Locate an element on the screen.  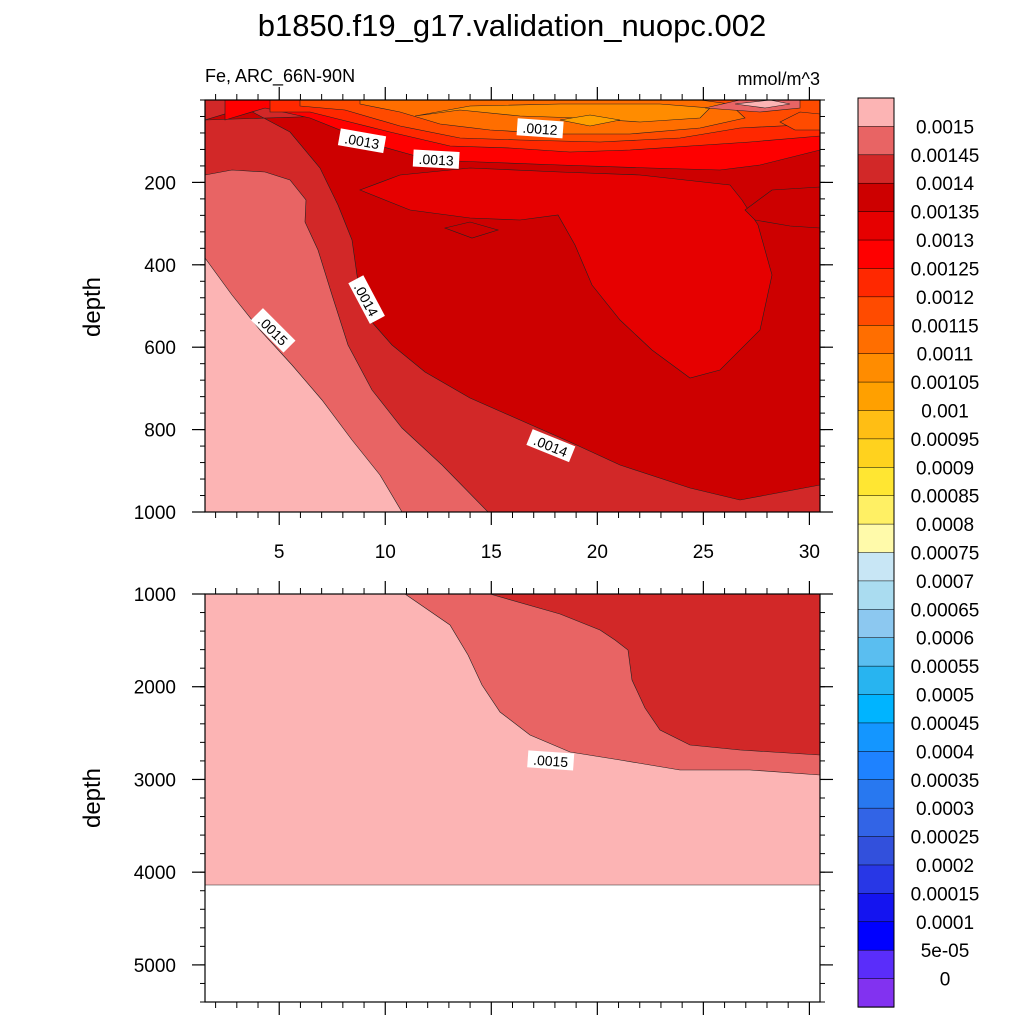
colorbar-label: 0.0012 is located at coordinates (945, 298).